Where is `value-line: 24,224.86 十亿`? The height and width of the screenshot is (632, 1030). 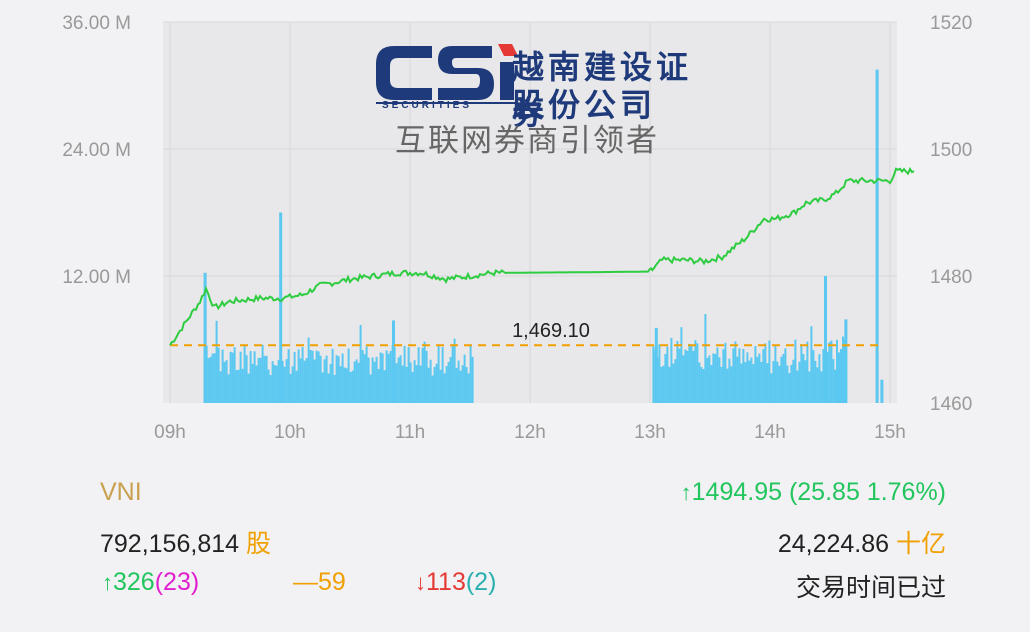 value-line: 24,224.86 十亿 is located at coordinates (862, 542).